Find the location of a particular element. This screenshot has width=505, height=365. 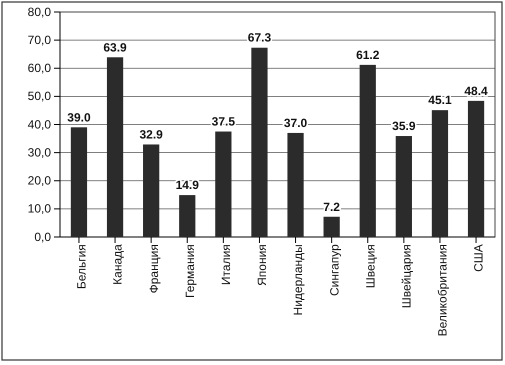

x-tick-label: США is located at coordinates (479, 258).